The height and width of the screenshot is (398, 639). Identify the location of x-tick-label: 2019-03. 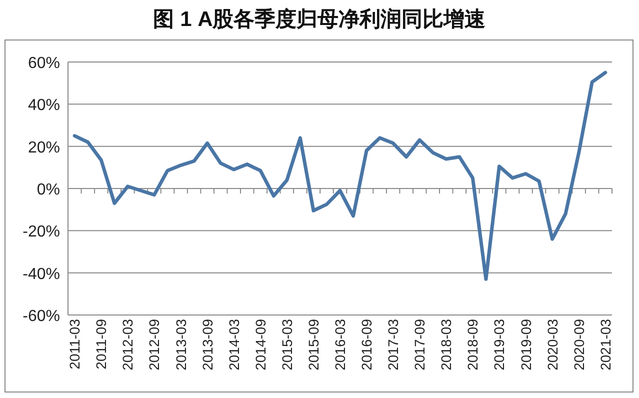
(499, 344).